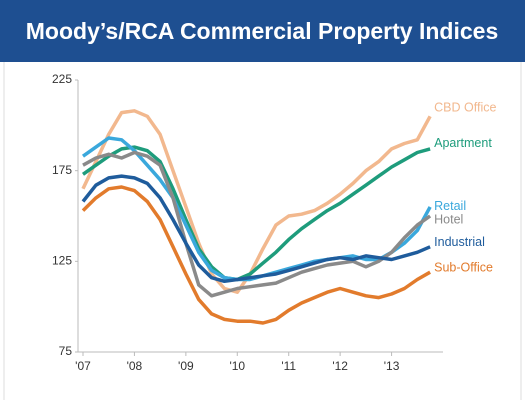 This screenshot has height=400, width=525. I want to click on x-tick-label: '10, so click(237, 366).